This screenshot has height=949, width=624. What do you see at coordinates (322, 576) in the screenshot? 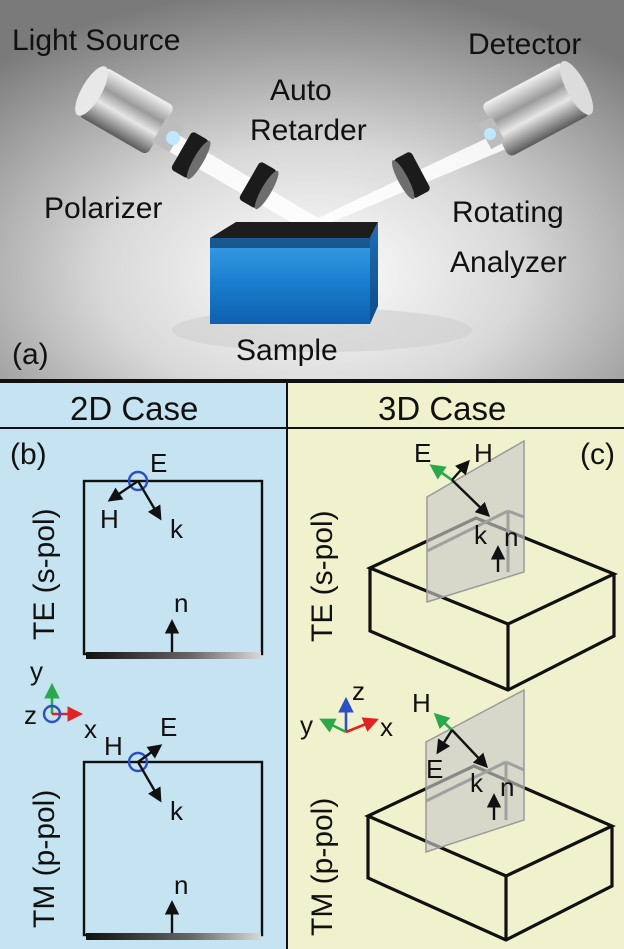
I see `te-3d-side-label: TE (s-pol)` at bounding box center [322, 576].